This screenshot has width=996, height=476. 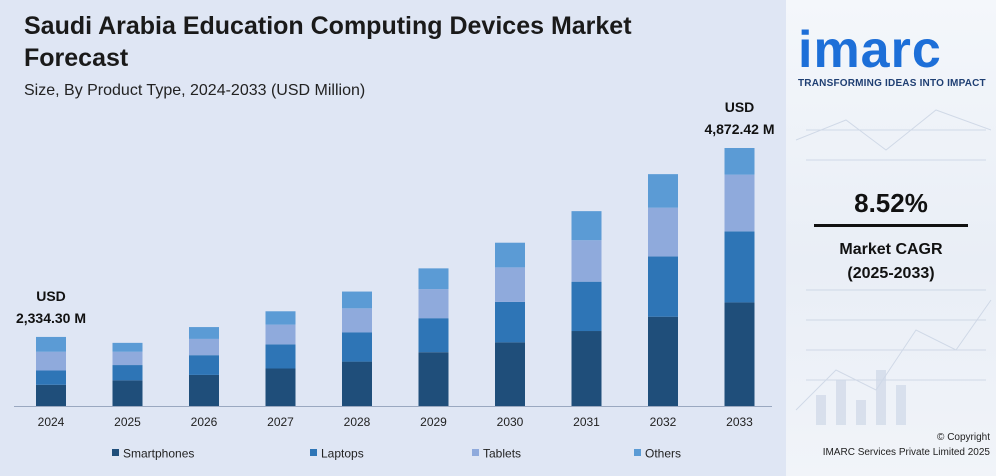 I want to click on bar-others-2029, so click(x=433, y=279).